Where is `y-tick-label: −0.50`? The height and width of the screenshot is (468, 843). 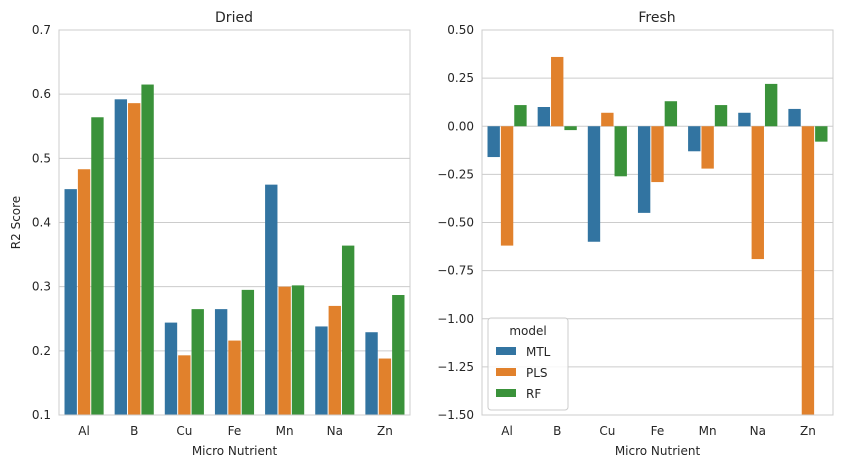
y-tick-label: −0.50 is located at coordinates (455, 223).